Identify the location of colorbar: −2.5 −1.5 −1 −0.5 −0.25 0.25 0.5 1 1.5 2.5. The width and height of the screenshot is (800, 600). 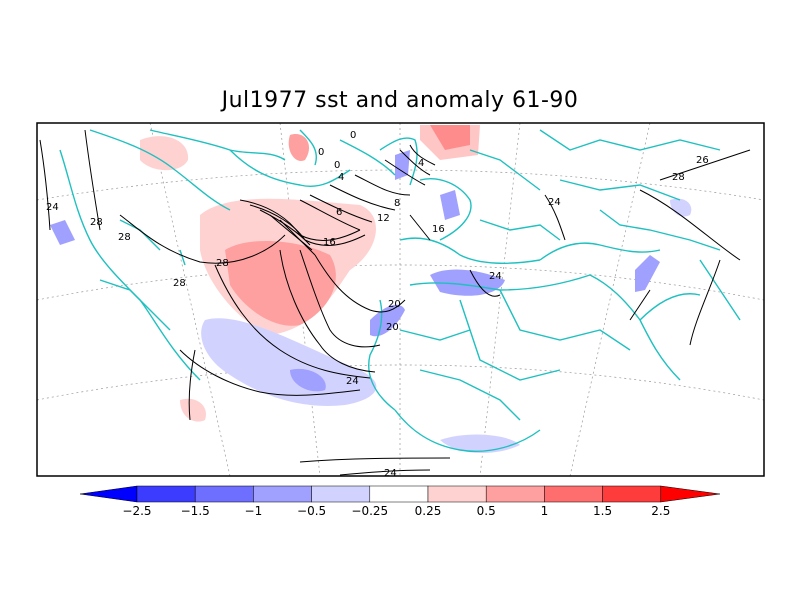
(400, 501).